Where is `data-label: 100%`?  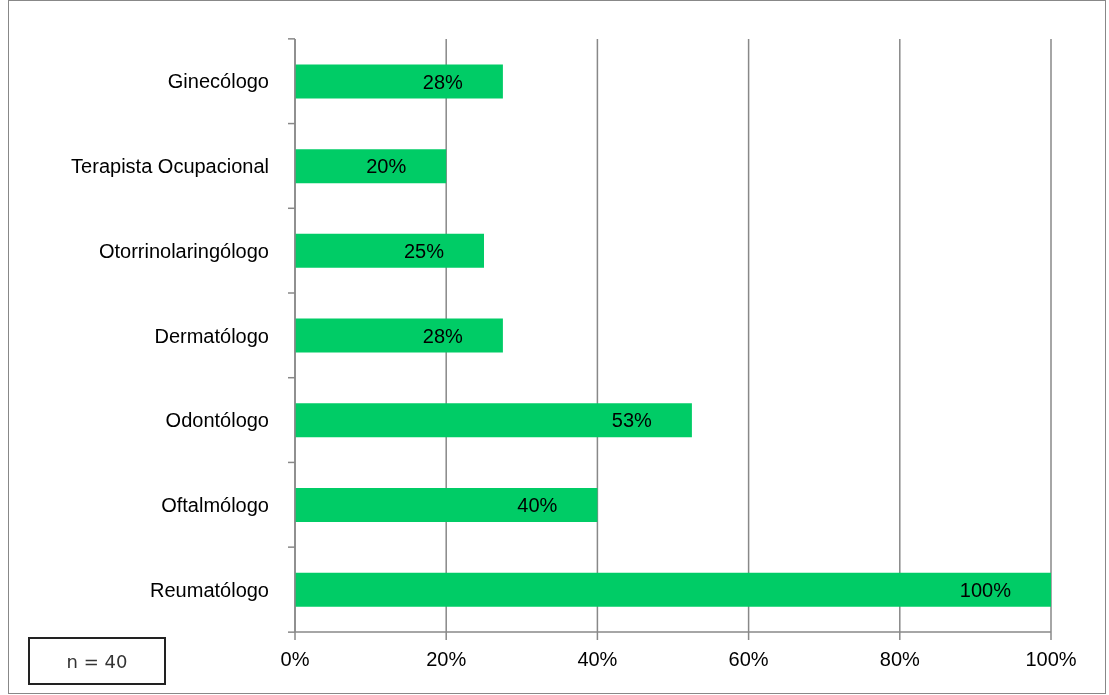
data-label: 100% is located at coordinates (985, 589).